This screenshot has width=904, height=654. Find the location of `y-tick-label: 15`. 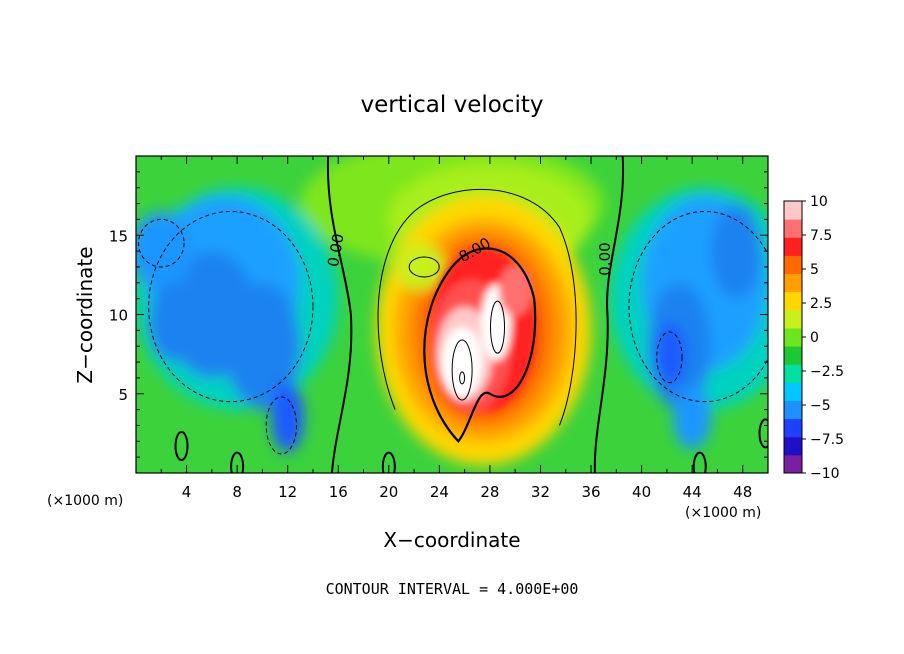

y-tick-label: 15 is located at coordinates (118, 236).